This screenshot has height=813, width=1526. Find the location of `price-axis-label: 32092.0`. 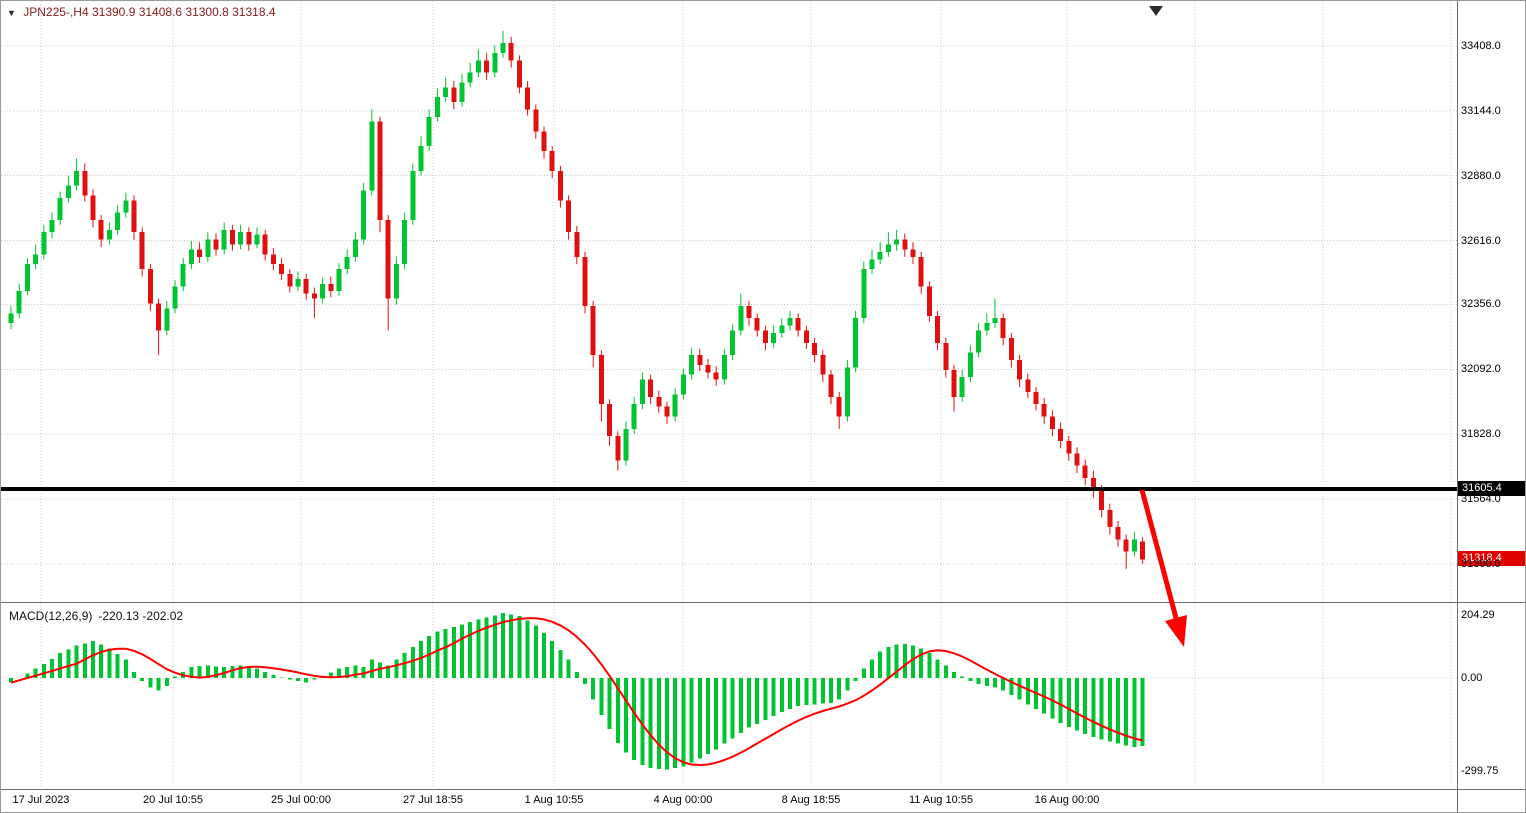

price-axis-label: 32092.0 is located at coordinates (1481, 369).